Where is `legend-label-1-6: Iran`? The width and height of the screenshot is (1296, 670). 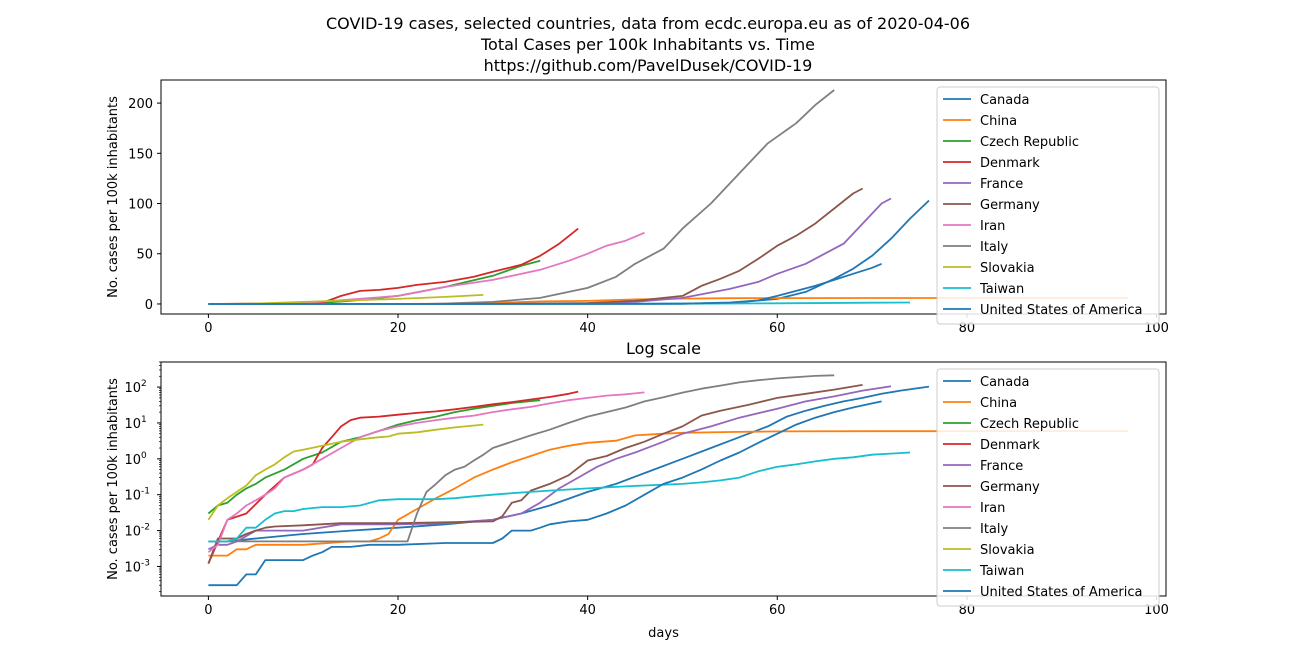 legend-label-1-6: Iran is located at coordinates (992, 508).